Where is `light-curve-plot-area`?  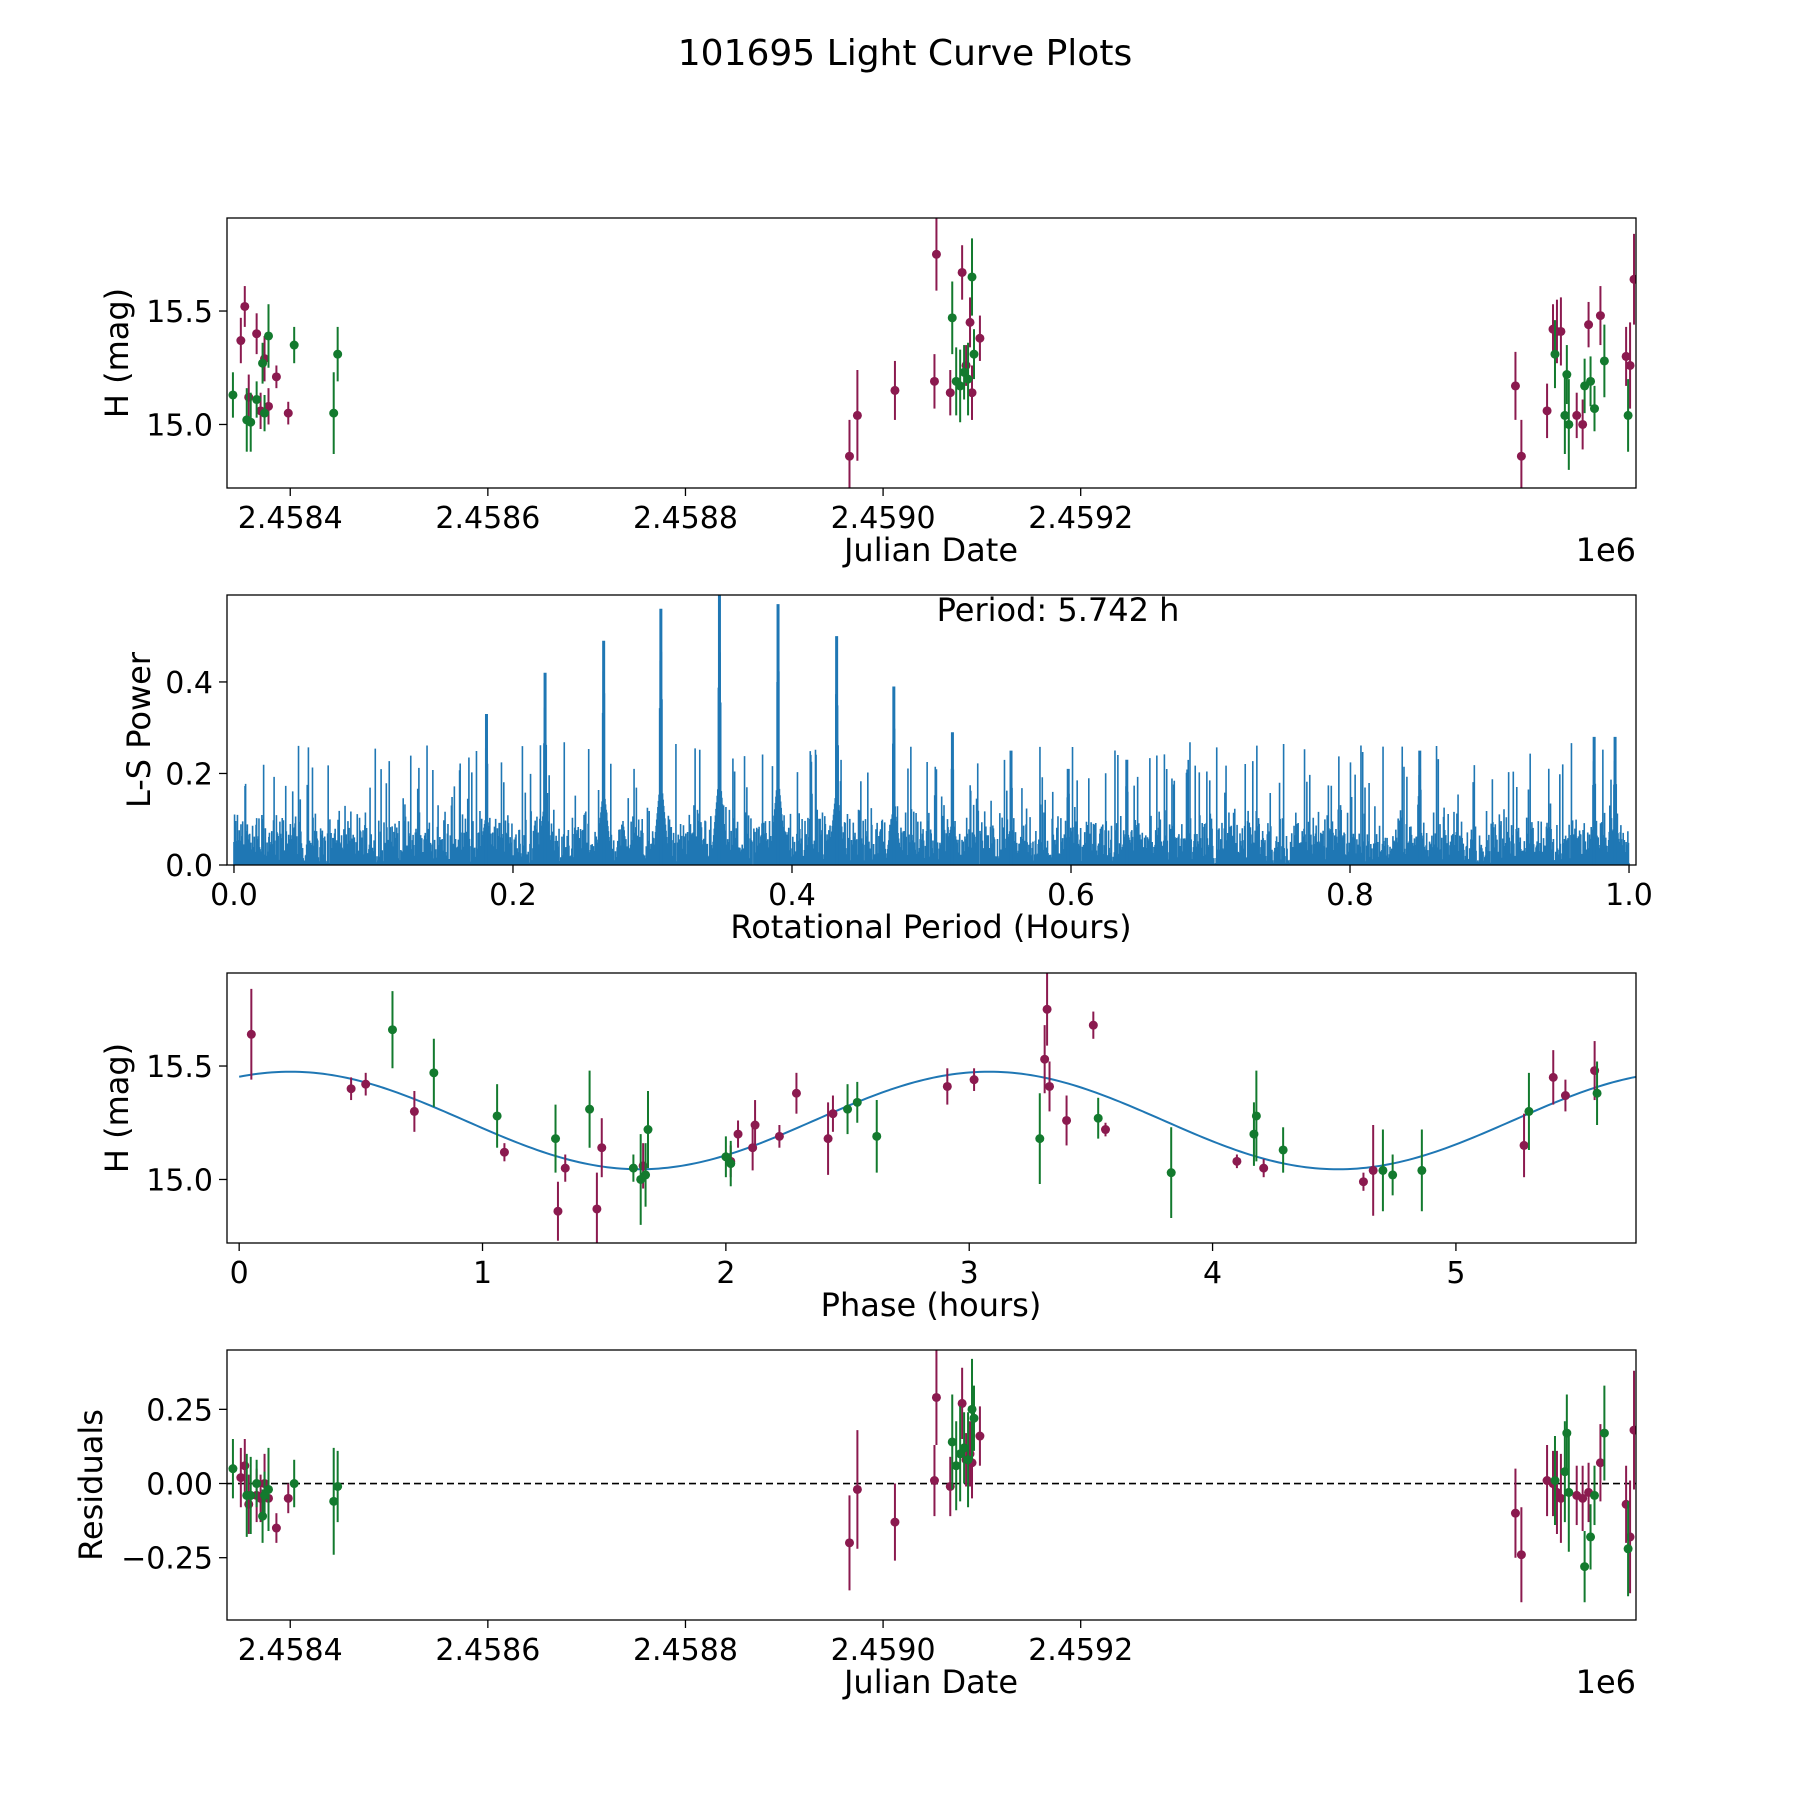
light-curve-plot-area is located at coordinates (932, 353).